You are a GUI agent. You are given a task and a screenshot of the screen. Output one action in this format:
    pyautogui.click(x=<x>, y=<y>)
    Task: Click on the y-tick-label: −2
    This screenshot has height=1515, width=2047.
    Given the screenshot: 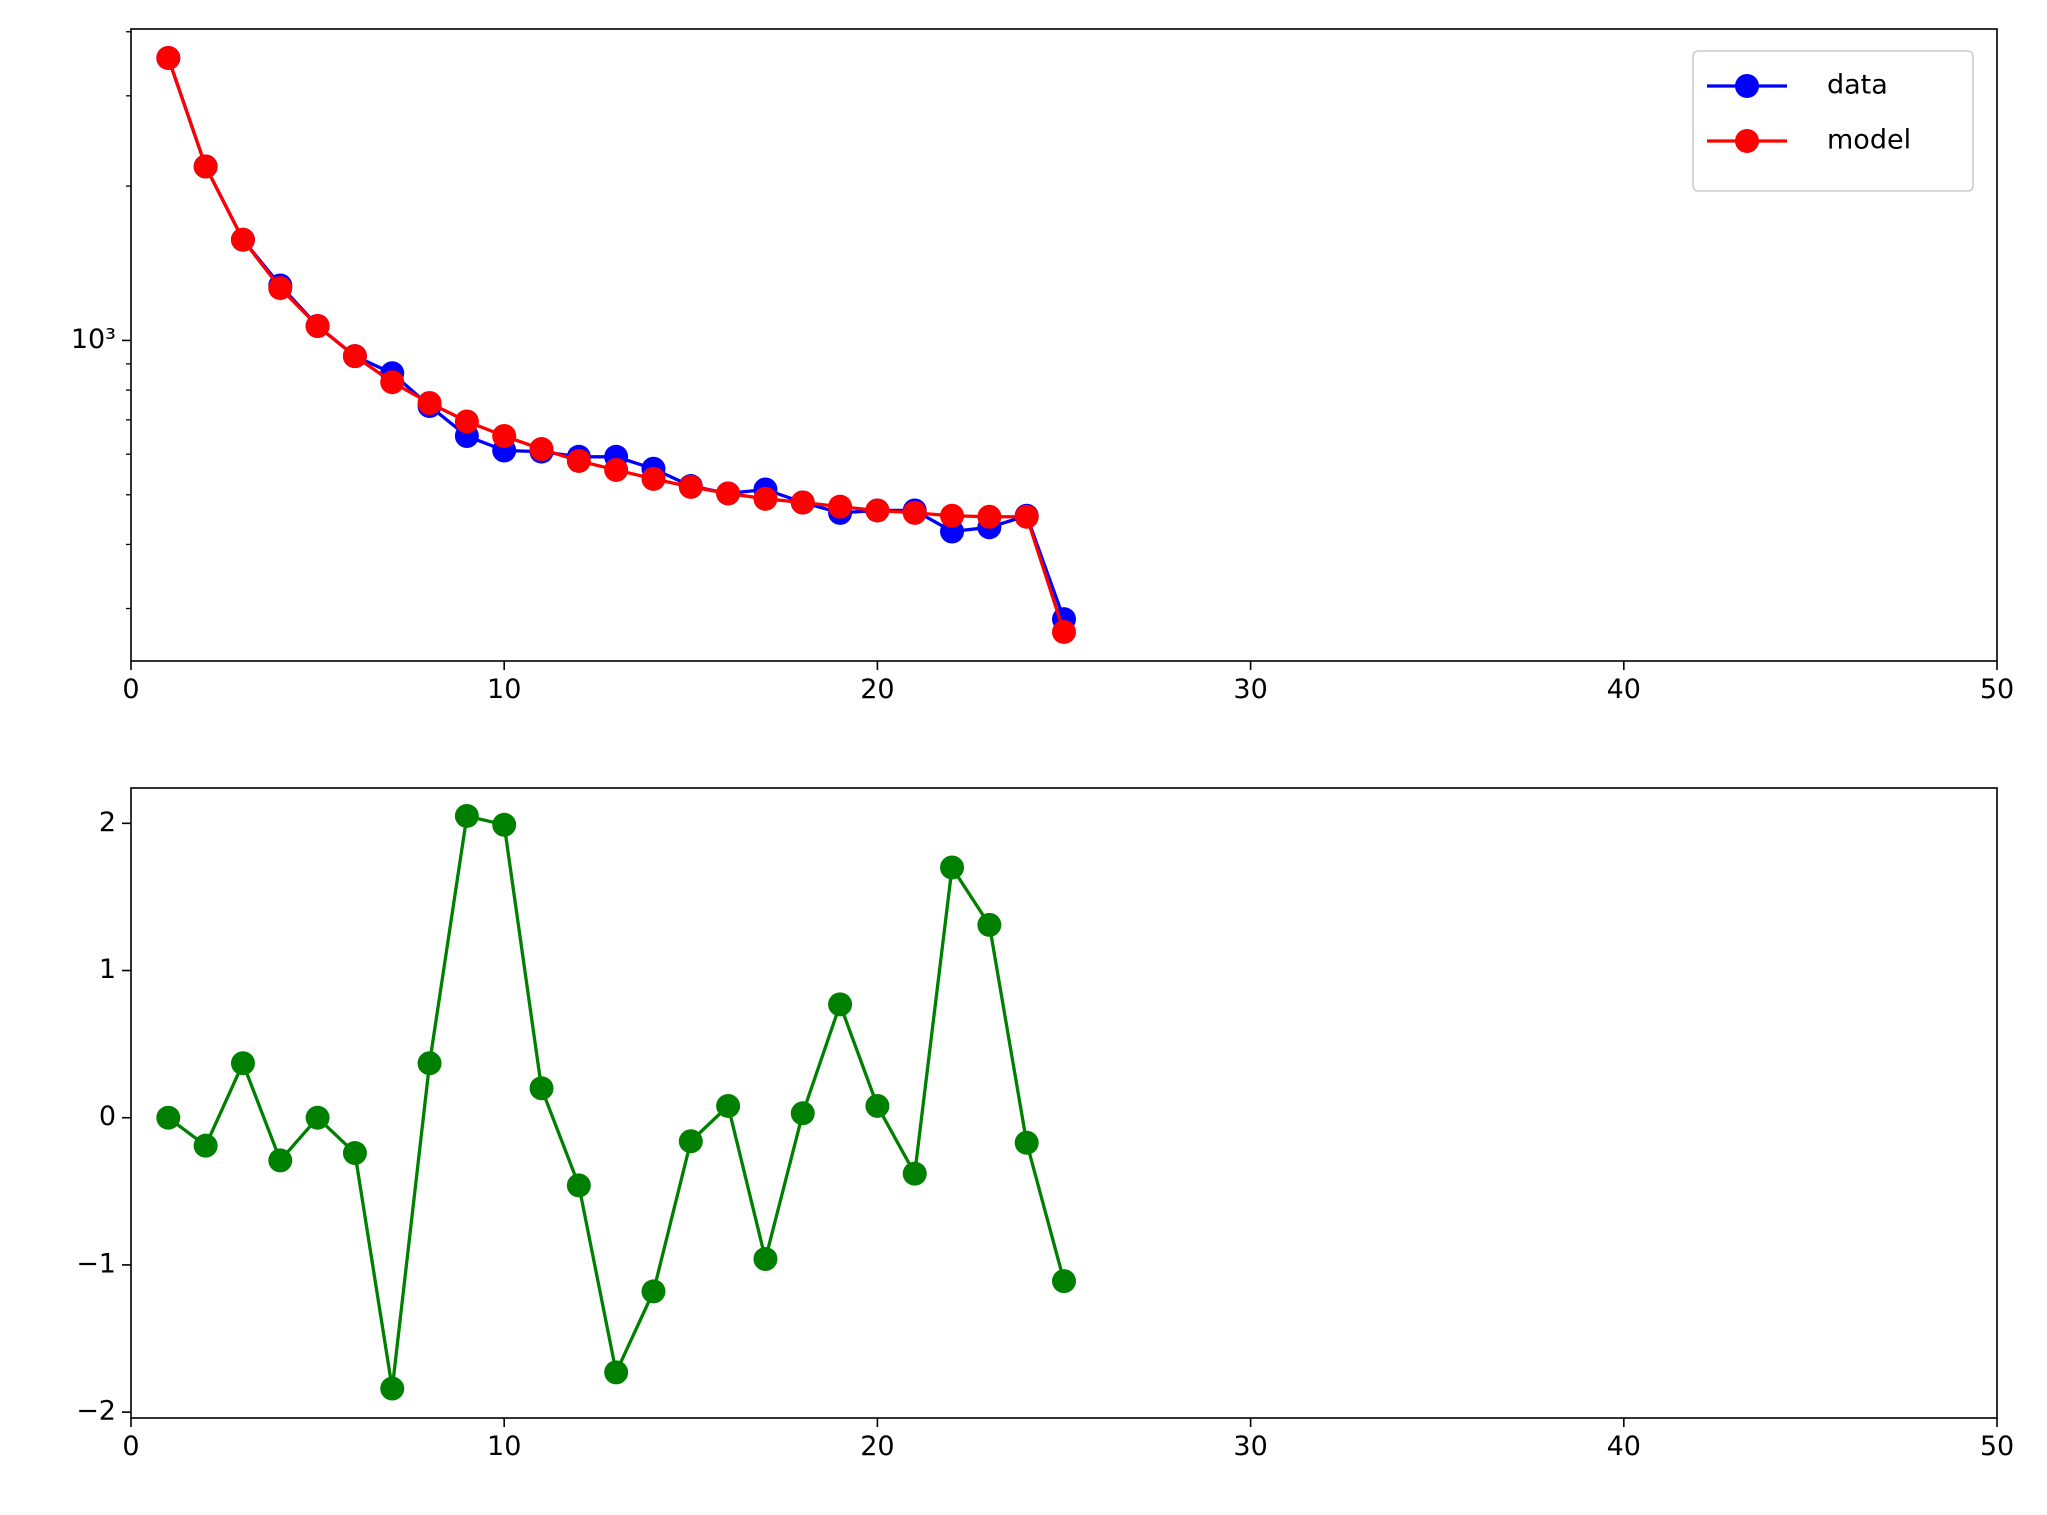 What is the action you would take?
    pyautogui.click(x=96, y=1411)
    